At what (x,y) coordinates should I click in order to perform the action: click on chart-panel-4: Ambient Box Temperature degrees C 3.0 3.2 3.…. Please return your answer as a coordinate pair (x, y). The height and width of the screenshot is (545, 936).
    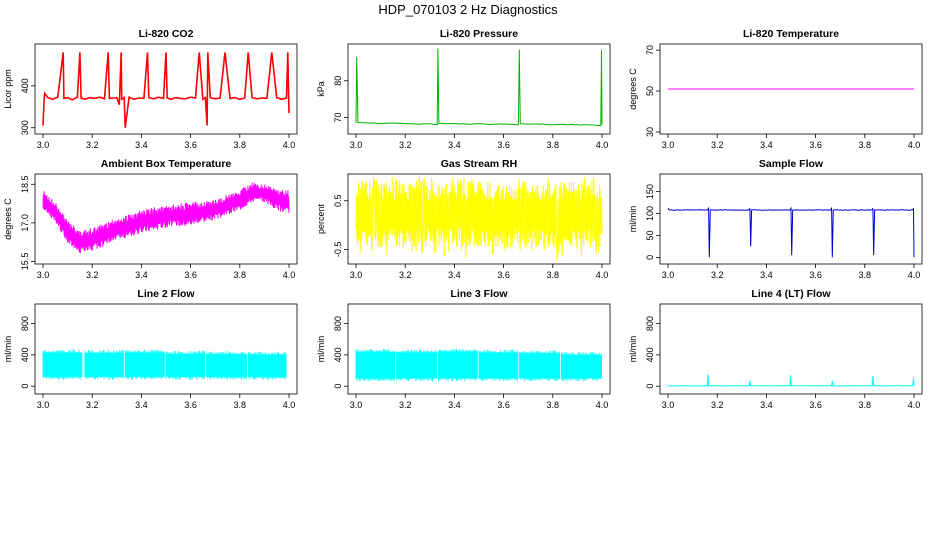
    Looking at the image, I should click on (150, 219).